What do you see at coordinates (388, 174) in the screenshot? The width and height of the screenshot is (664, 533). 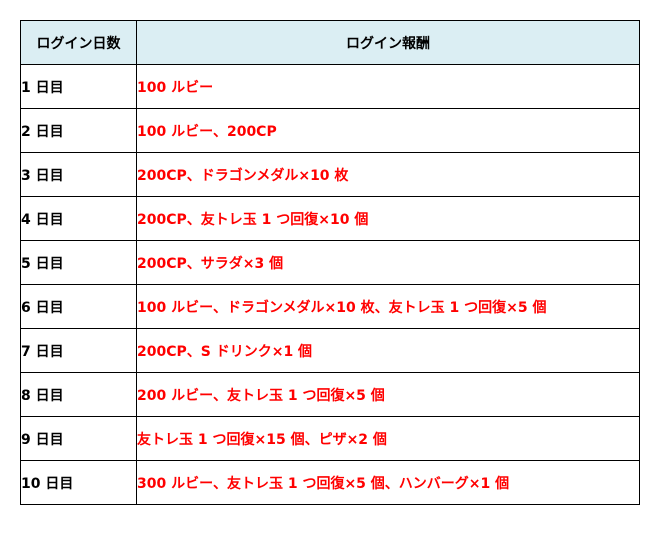 I see `reward-cell: 200CP、ドラゴンメダル×10 枚` at bounding box center [388, 174].